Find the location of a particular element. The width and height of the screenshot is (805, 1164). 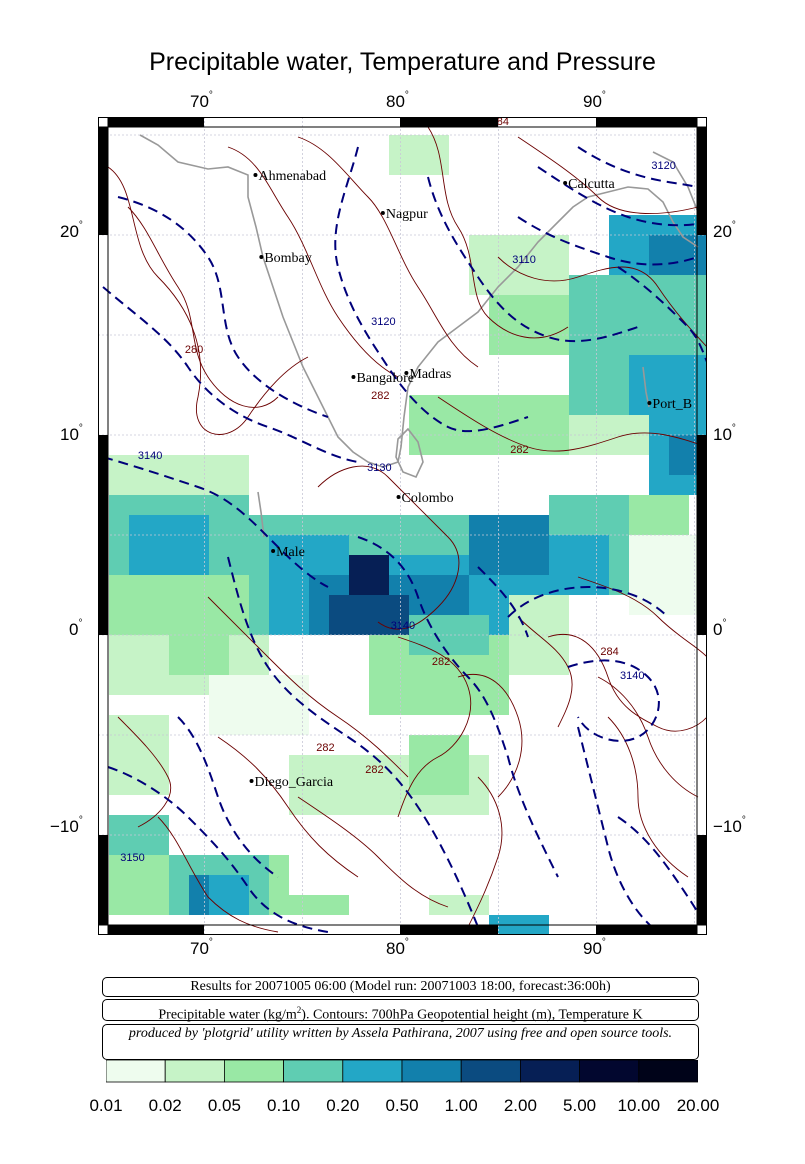

city-label: Nagpur is located at coordinates (407, 214).